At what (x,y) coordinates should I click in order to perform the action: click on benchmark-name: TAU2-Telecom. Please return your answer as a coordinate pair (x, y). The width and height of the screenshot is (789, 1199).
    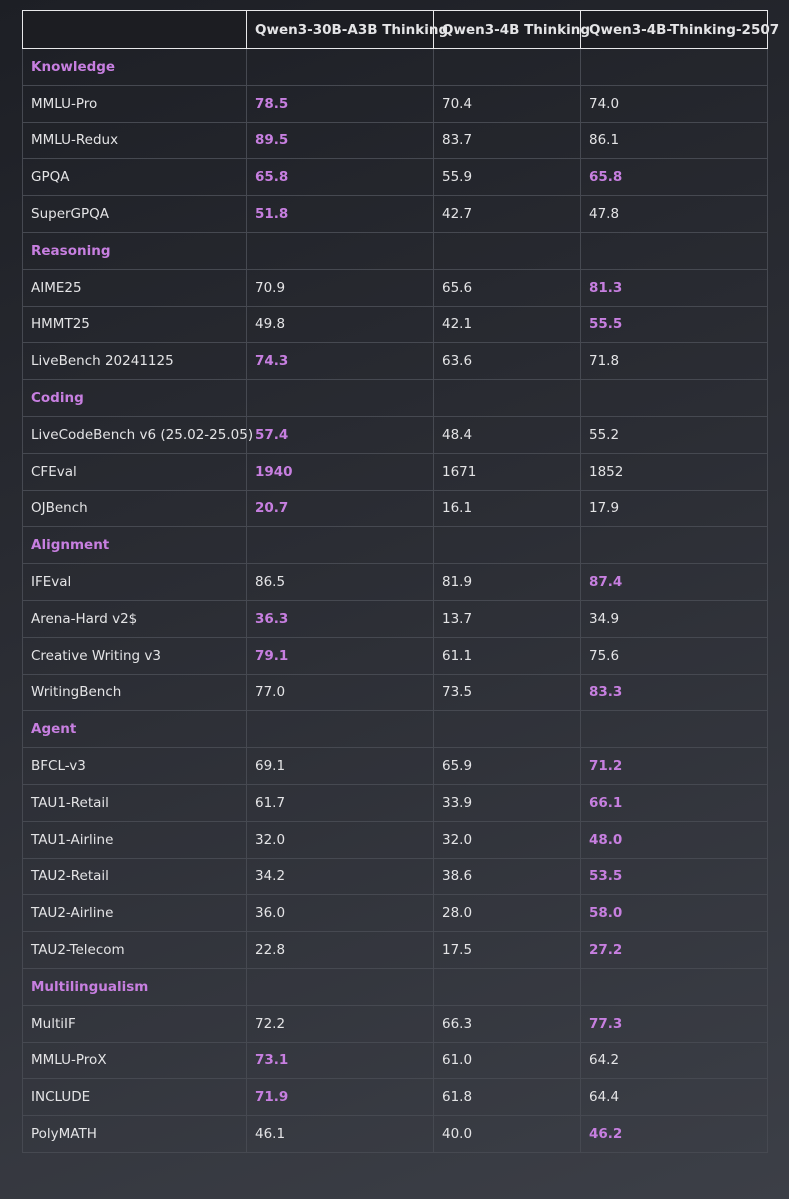
    Looking at the image, I should click on (134, 950).